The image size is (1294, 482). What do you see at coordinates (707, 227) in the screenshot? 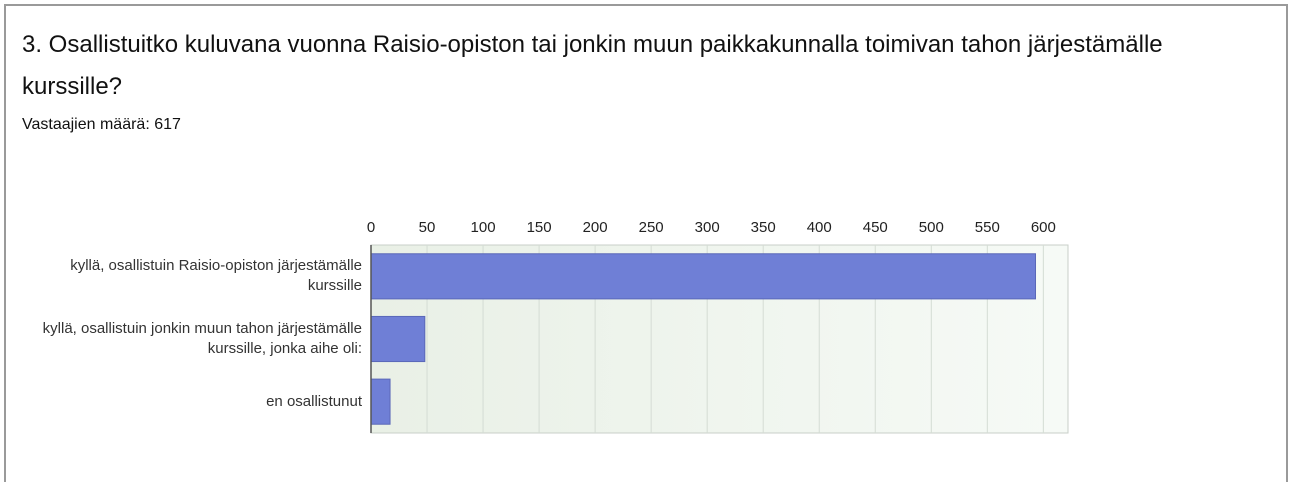
I see `x-tick-label: 300` at bounding box center [707, 227].